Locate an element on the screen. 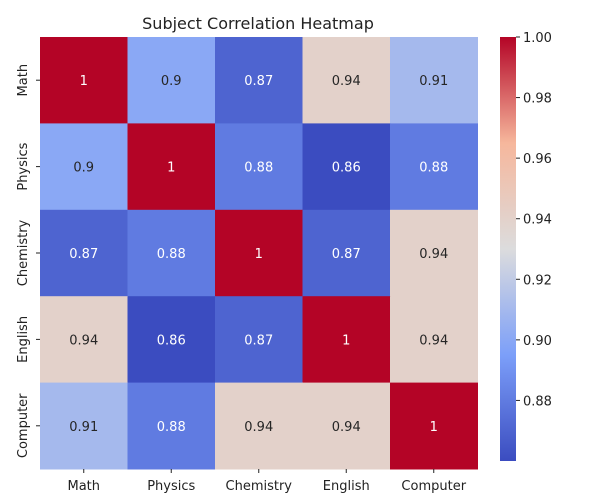 This screenshot has width=600, height=500. colorbar-tick-label: 0.96 is located at coordinates (537, 159).